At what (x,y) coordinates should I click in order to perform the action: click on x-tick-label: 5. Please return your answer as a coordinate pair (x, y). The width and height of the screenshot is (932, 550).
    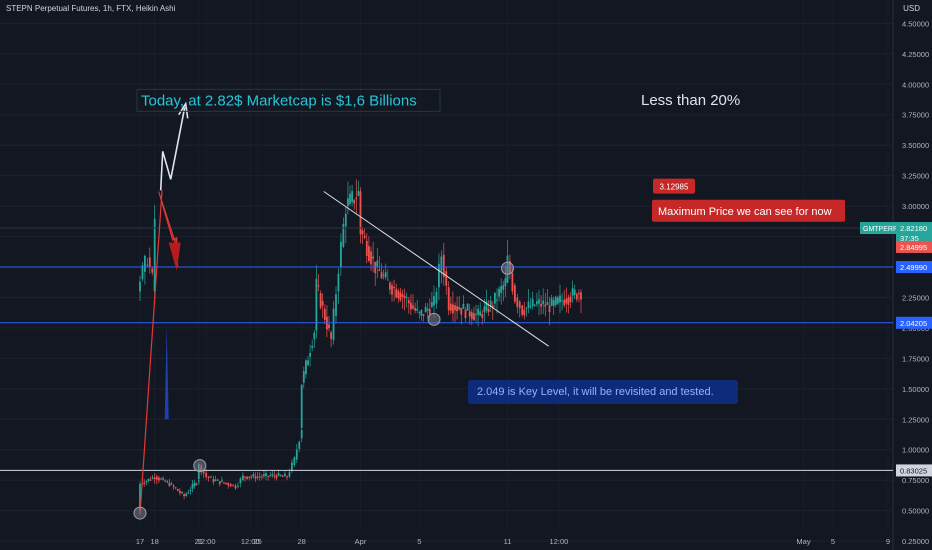
    Looking at the image, I should click on (419, 541).